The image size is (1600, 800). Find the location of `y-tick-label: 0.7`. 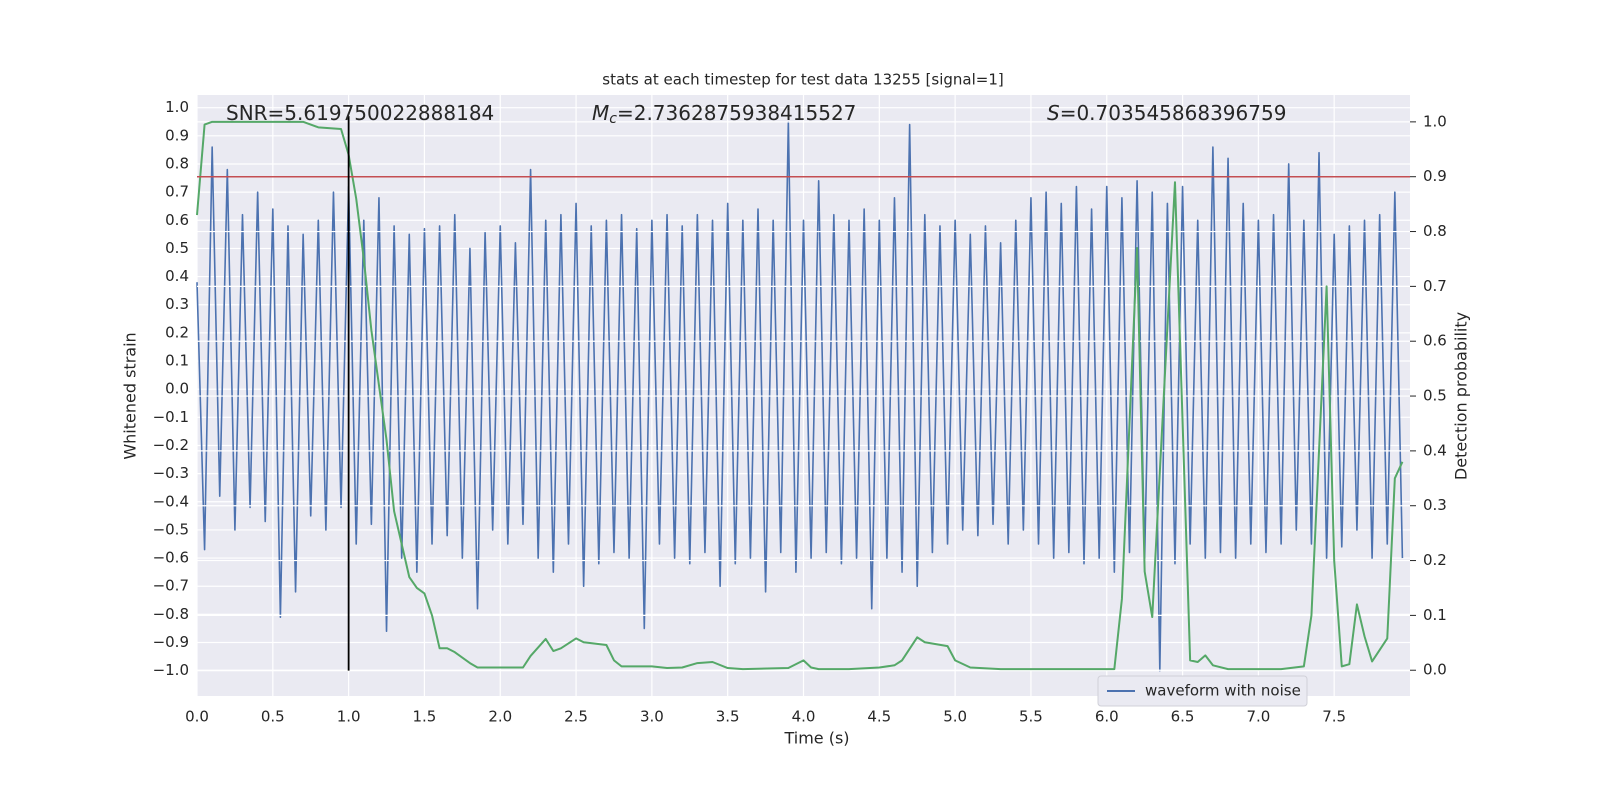

y-tick-label: 0.7 is located at coordinates (177, 192).